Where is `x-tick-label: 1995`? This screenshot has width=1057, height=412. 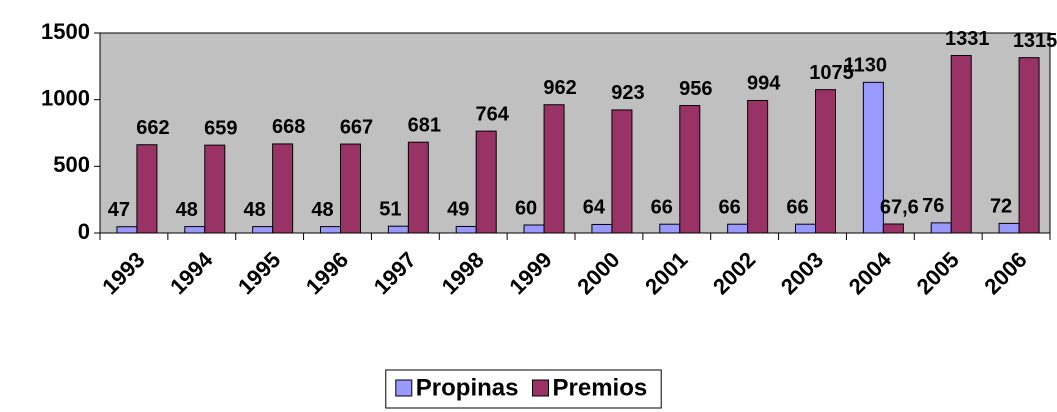
x-tick-label: 1995 is located at coordinates (259, 273).